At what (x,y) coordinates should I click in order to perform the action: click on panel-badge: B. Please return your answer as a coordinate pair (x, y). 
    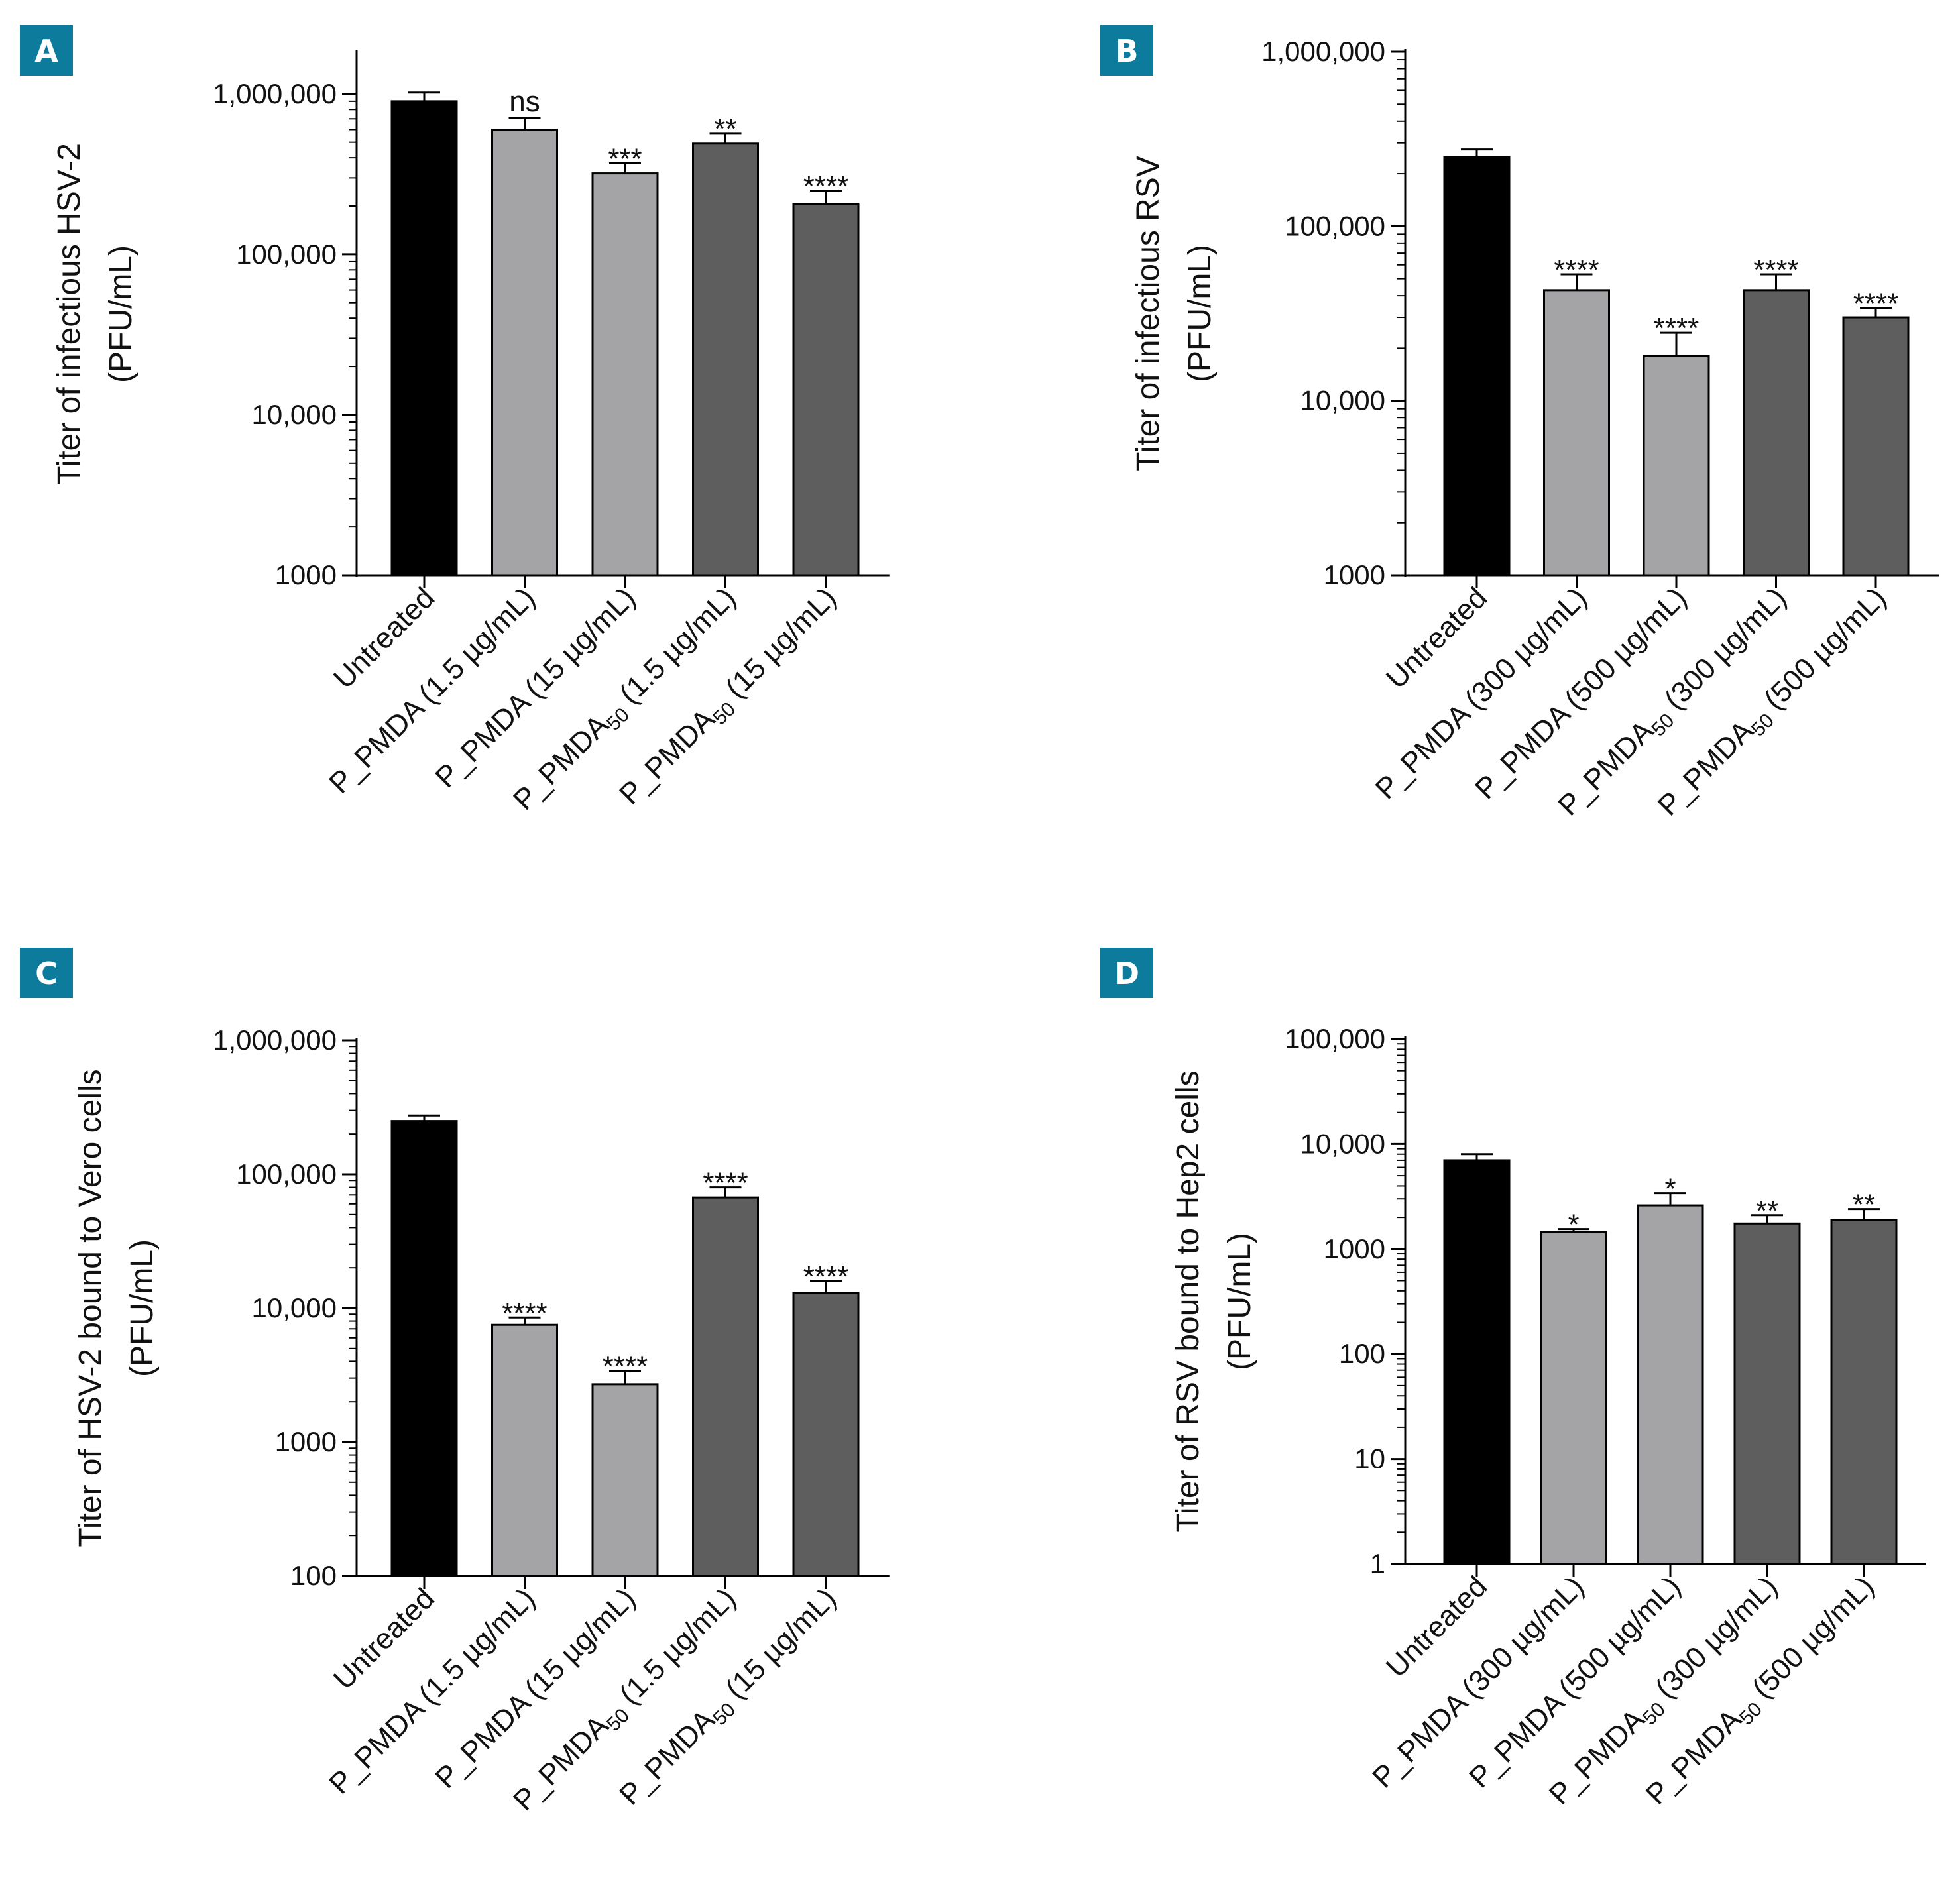
    Looking at the image, I should click on (1126, 51).